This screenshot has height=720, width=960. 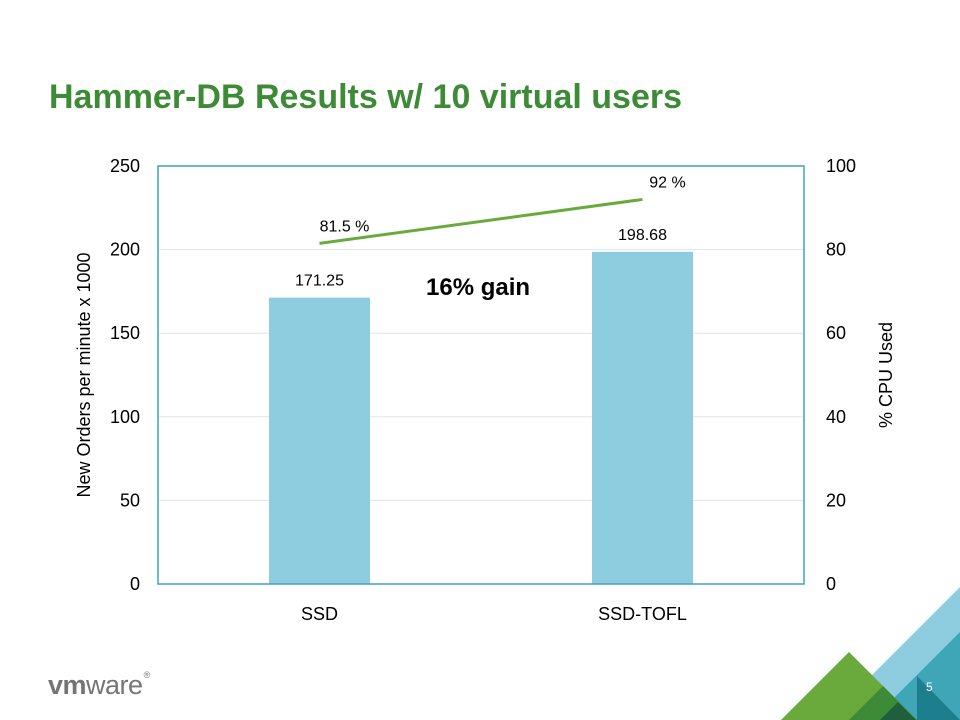 What do you see at coordinates (319, 281) in the screenshot?
I see `bar-data-label: 171.25` at bounding box center [319, 281].